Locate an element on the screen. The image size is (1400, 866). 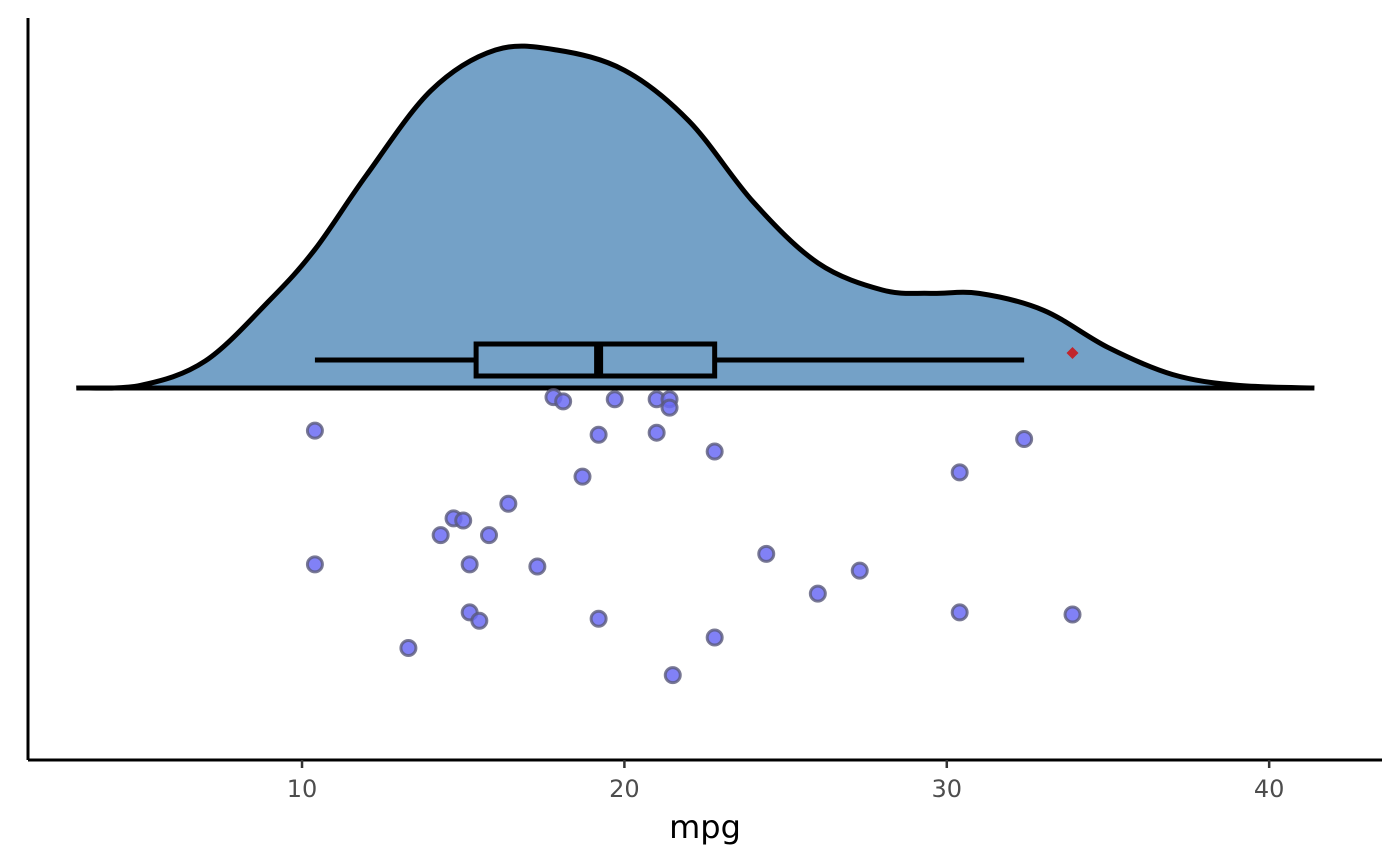
boxplot-layer is located at coordinates (696, 360).